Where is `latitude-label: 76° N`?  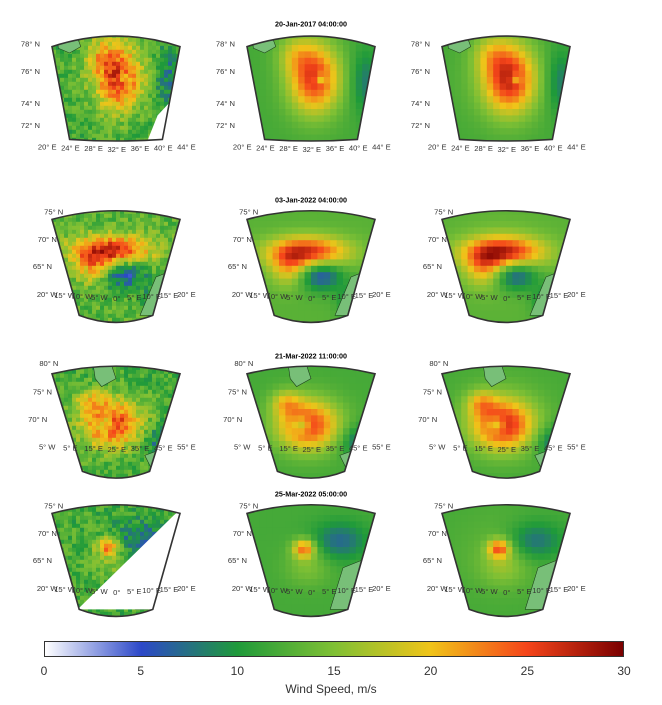 latitude-label: 76° N is located at coordinates (225, 71).